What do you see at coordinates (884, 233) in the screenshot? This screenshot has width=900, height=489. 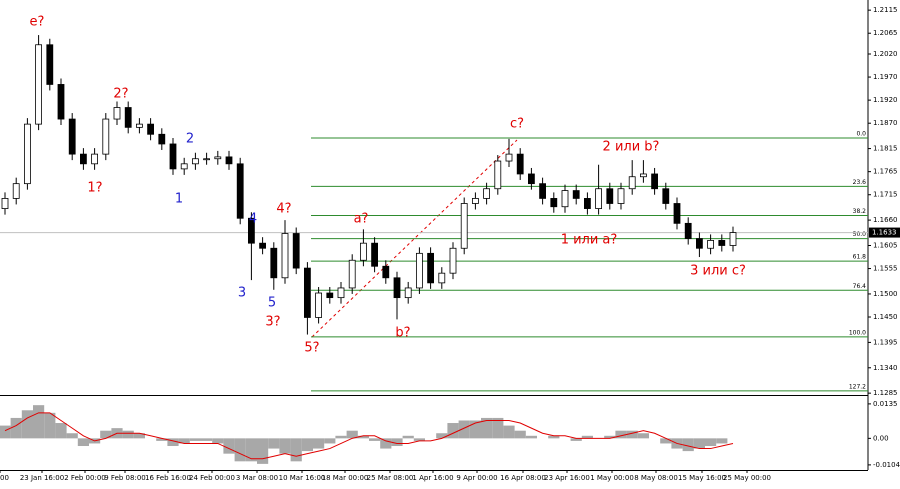 I see `current-price-label: 1.1633` at bounding box center [884, 233].